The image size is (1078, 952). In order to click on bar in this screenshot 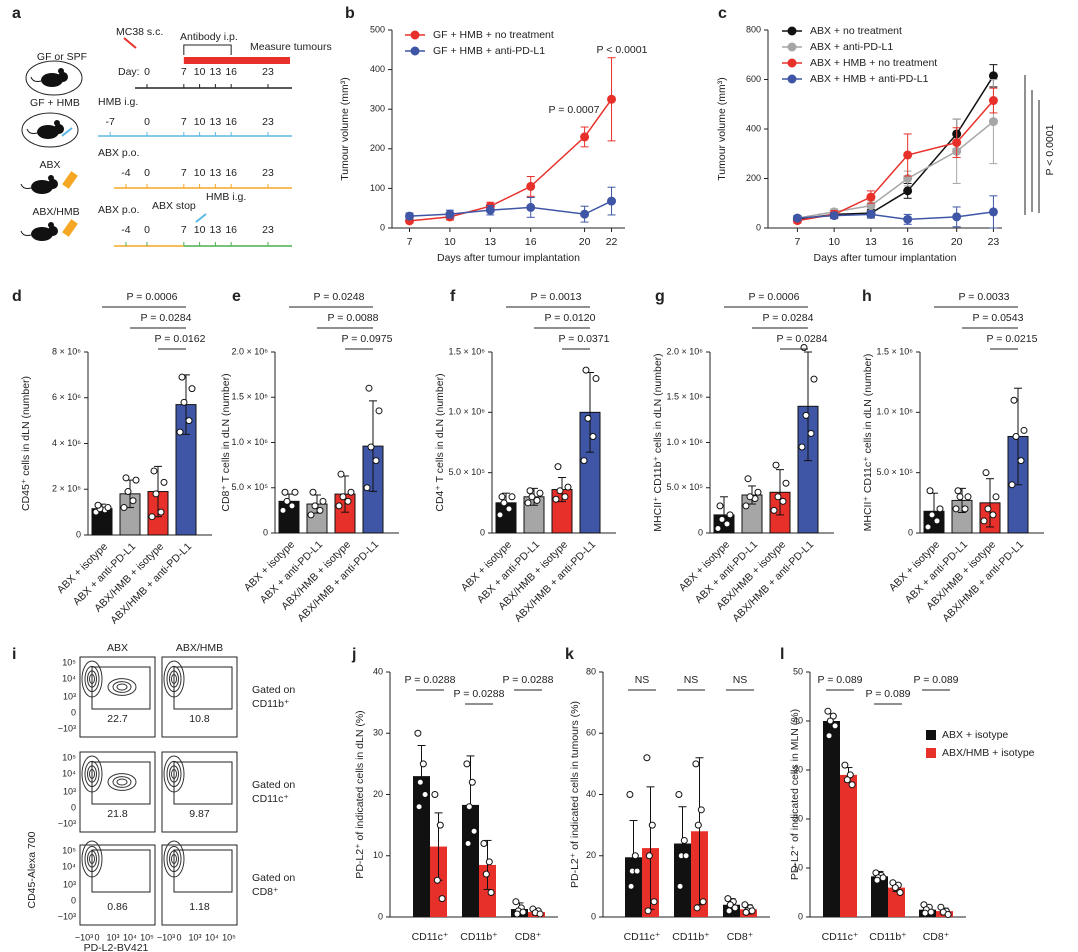, I will do `click(421, 846)`.